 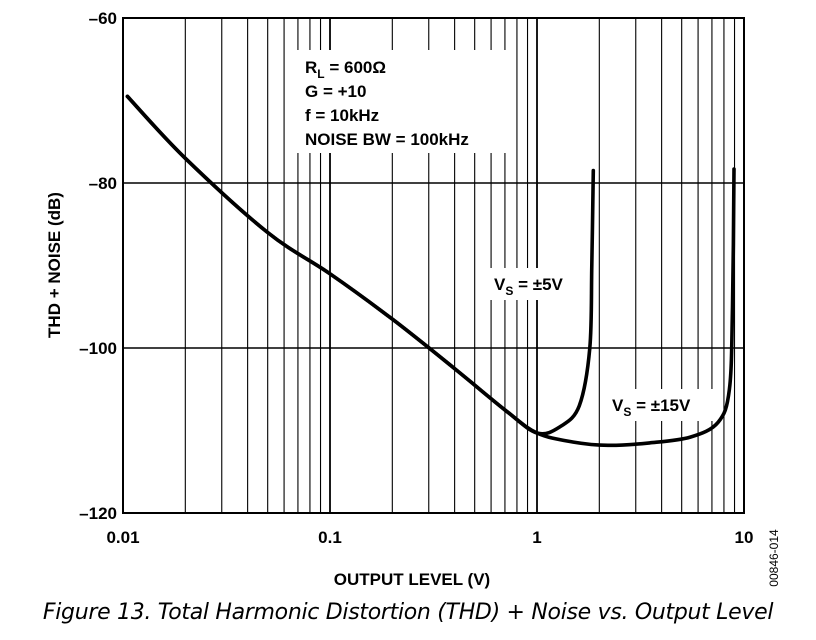 What do you see at coordinates (335, 91) in the screenshot?
I see `condition-gain: G = +10` at bounding box center [335, 91].